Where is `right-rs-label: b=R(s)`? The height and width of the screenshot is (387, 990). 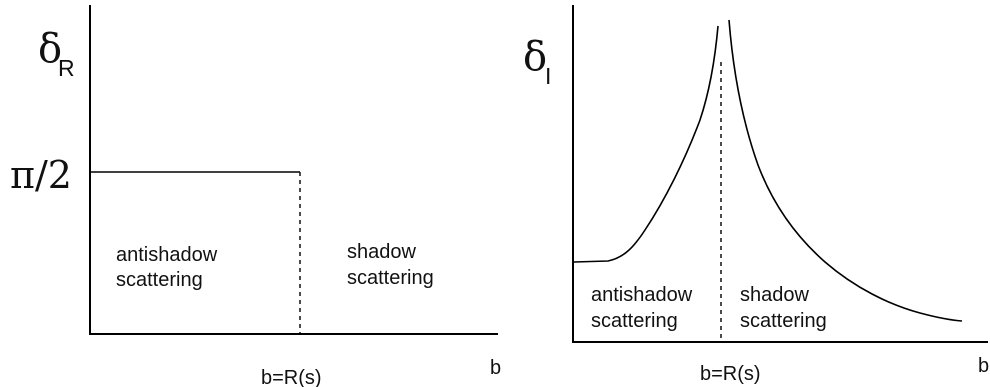
right-rs-label: b=R(s) is located at coordinates (730, 374).